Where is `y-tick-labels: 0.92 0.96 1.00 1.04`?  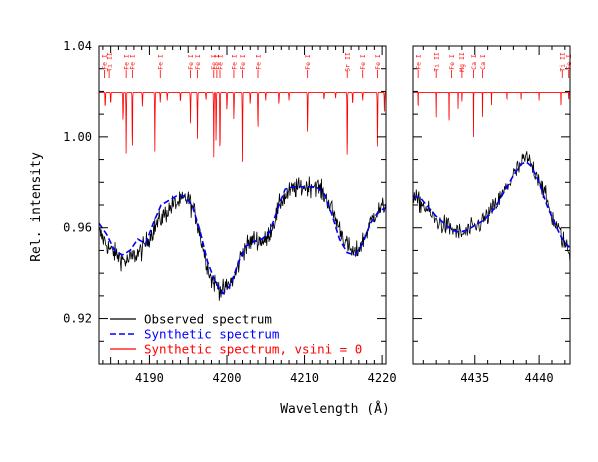
y-tick-labels: 0.92 0.96 1.00 1.04 is located at coordinates (77, 182).